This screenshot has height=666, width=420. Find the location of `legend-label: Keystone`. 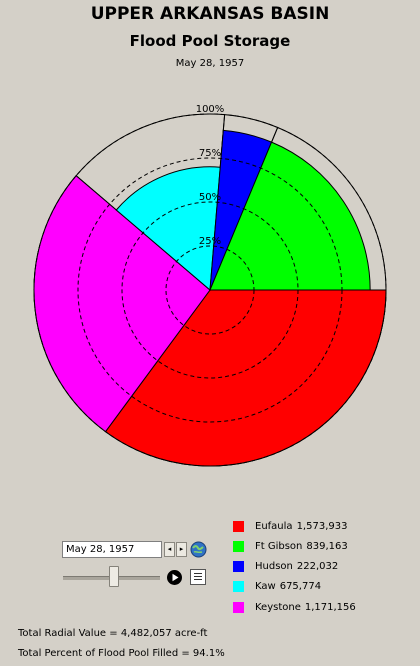

legend-label: Keystone is located at coordinates (278, 607).